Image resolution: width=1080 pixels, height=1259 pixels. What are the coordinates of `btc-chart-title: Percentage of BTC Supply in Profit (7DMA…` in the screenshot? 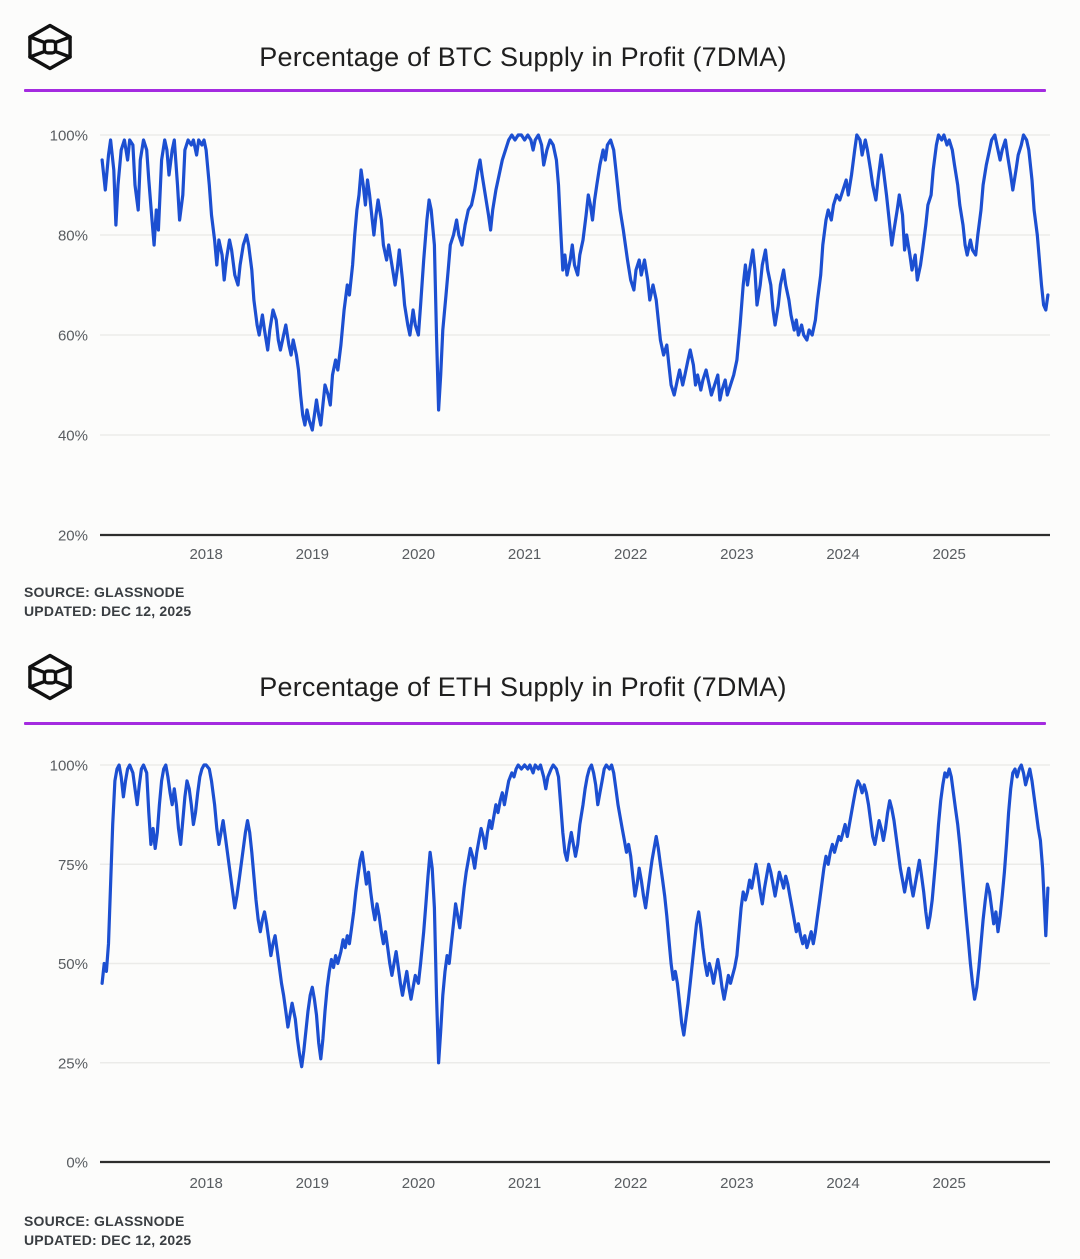 It's located at (523, 57).